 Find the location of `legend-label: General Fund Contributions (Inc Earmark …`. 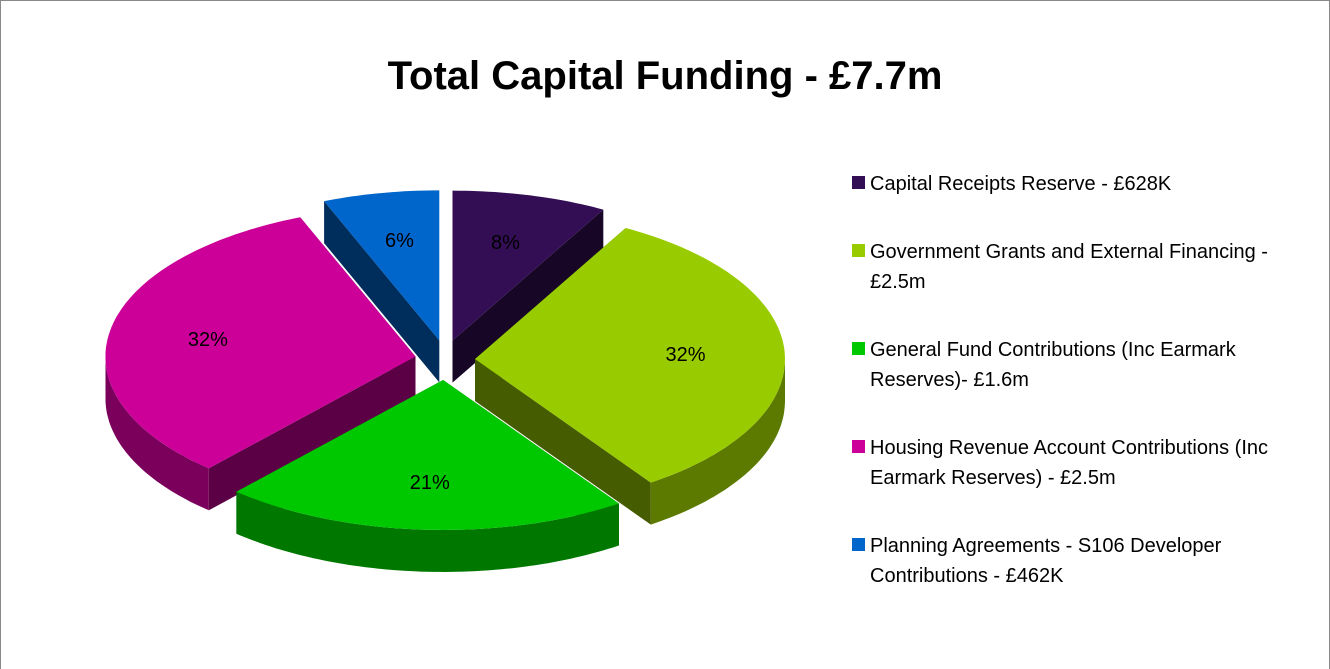

legend-label: General Fund Contributions (Inc Earmark … is located at coordinates (1055, 365).